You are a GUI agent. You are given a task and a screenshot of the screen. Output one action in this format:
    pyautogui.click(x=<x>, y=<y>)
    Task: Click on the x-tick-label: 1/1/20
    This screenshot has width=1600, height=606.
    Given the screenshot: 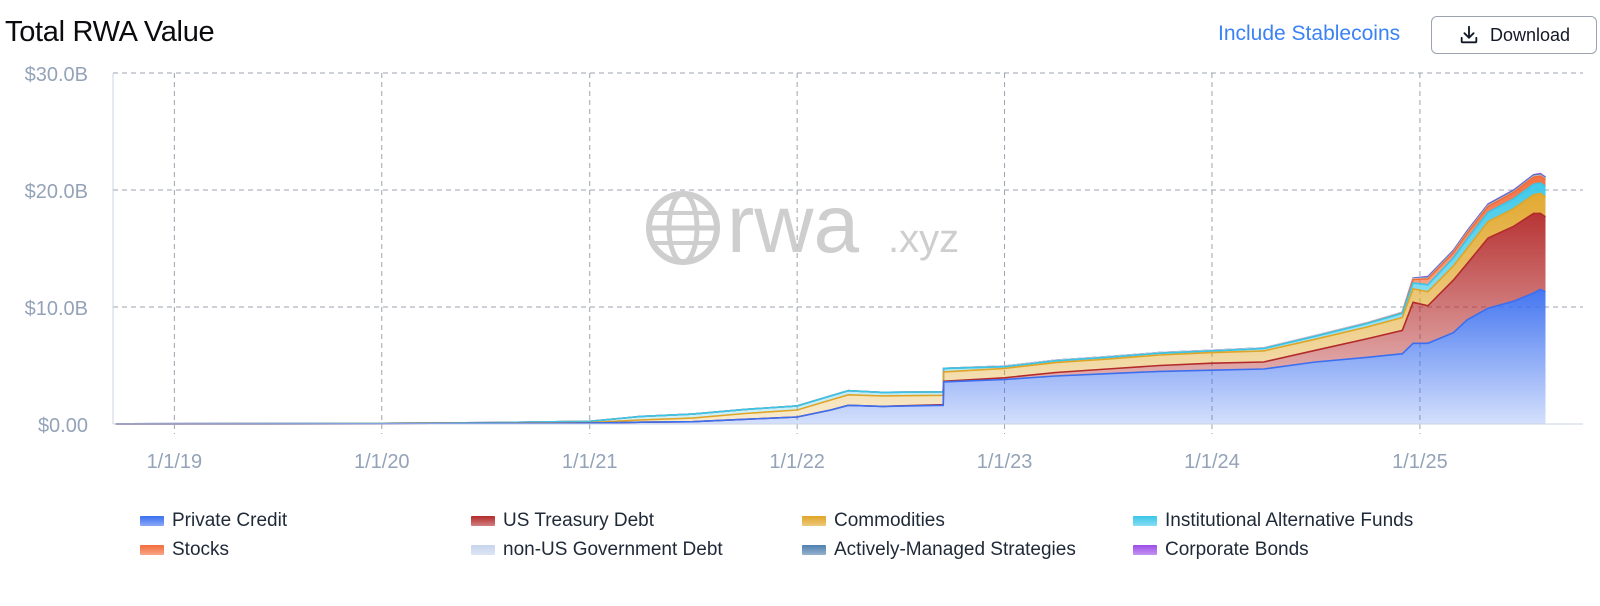 What is the action you would take?
    pyautogui.click(x=382, y=462)
    